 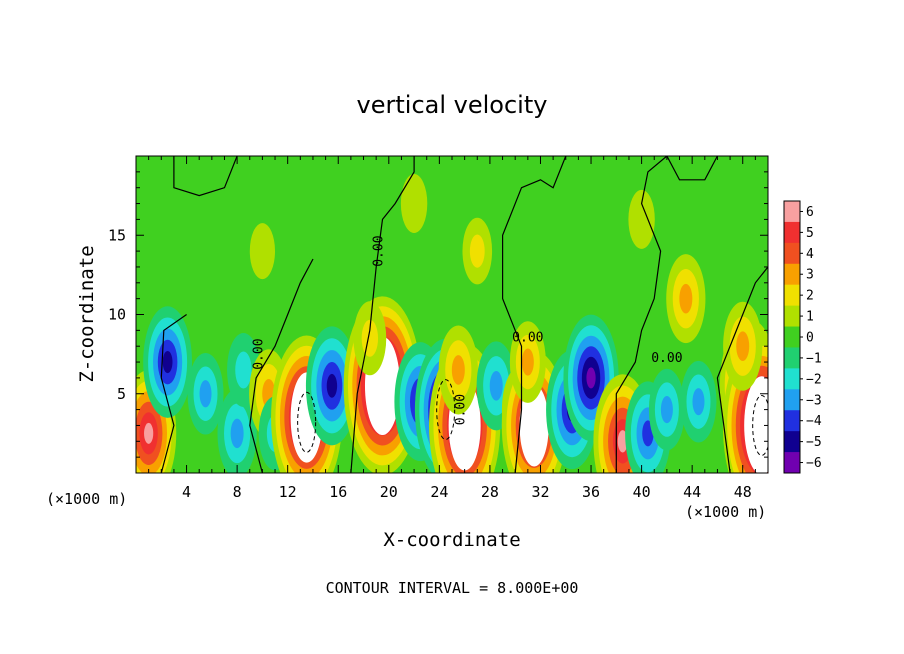 I want to click on colorbar-label: 5, so click(x=810, y=233).